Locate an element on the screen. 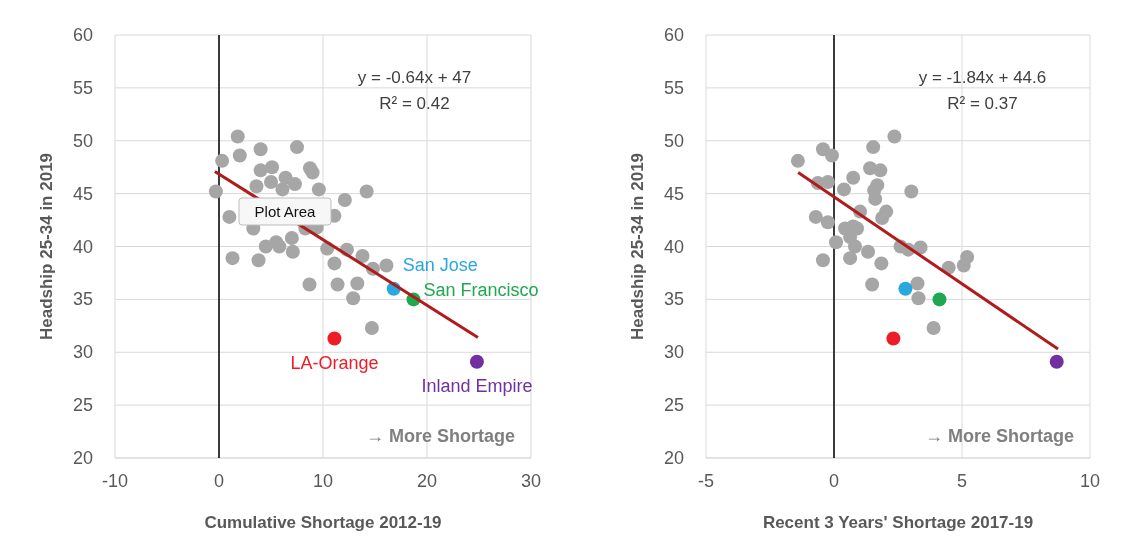  x-tick-label: -5 is located at coordinates (706, 481).